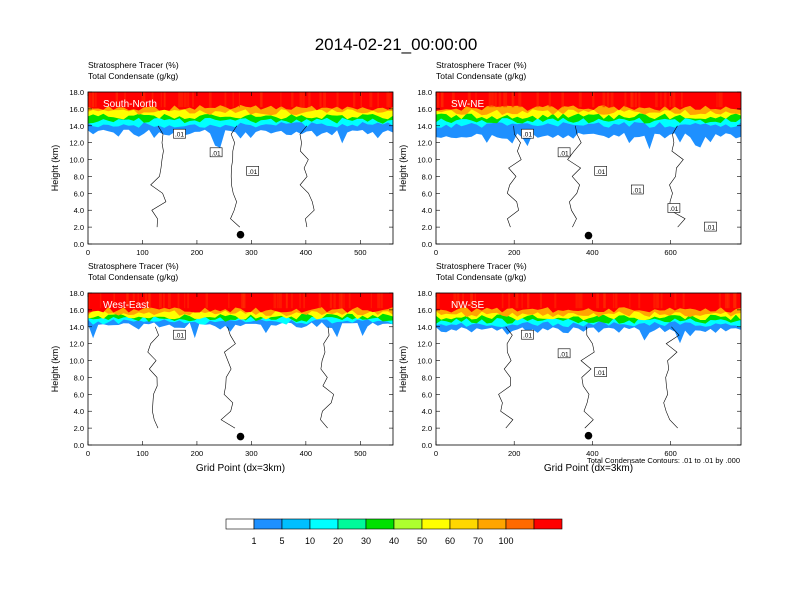  Describe the element at coordinates (467, 305) in the screenshot. I see `panel-label: NW-SE` at that location.